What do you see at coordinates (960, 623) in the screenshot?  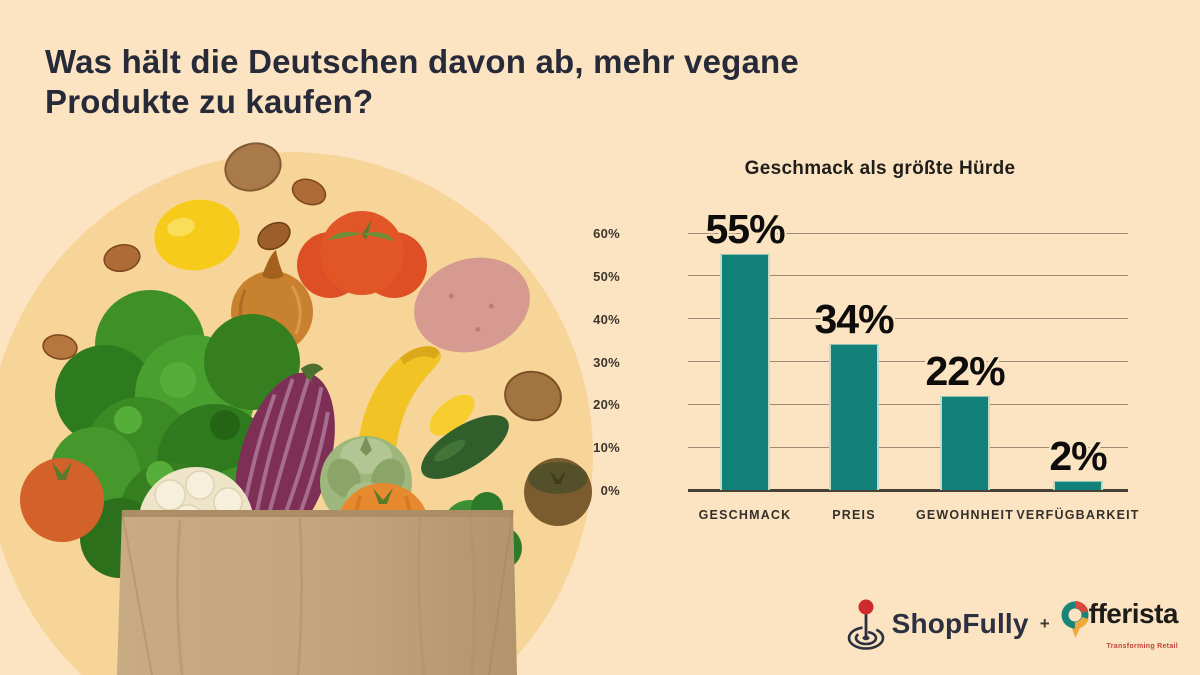 I see `shopfully-wordmark: ShopFully` at bounding box center [960, 623].